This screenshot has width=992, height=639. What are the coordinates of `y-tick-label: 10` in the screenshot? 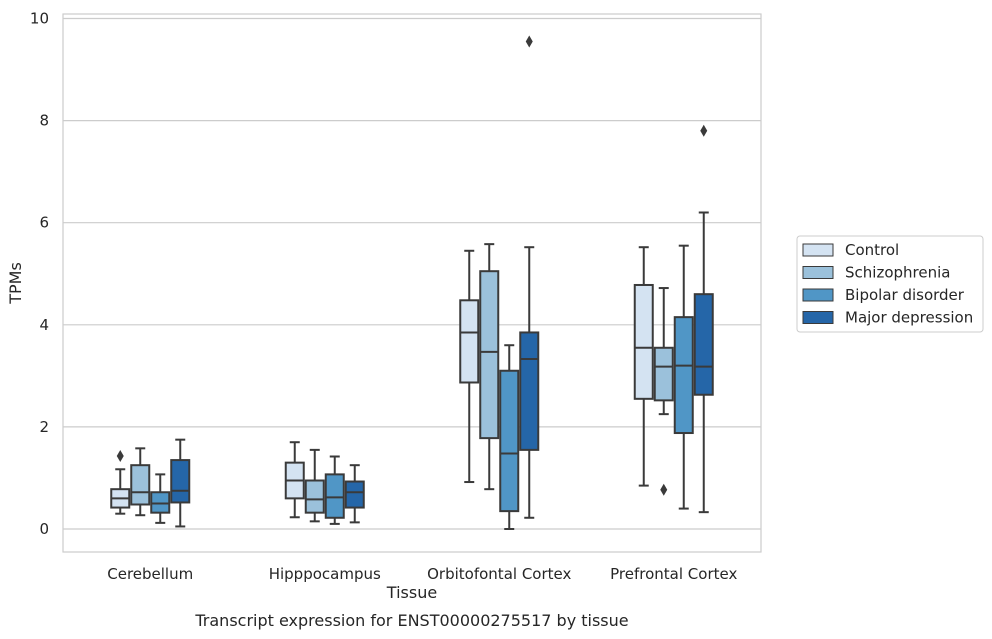 It's located at (39, 19).